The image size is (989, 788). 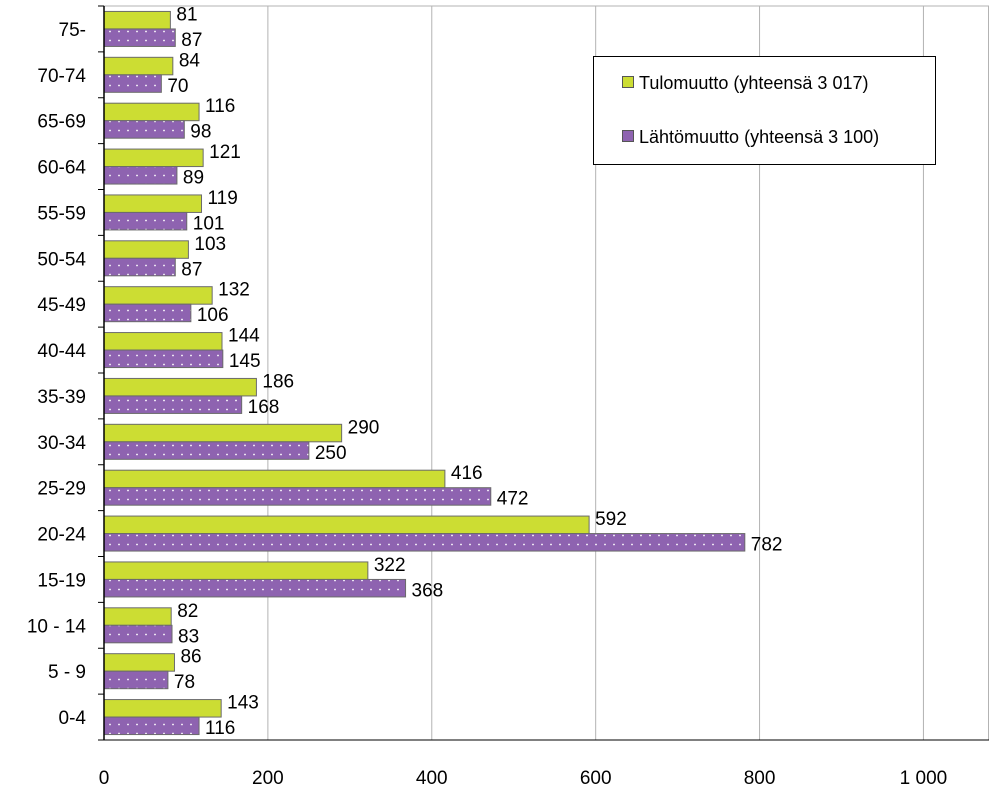 What do you see at coordinates (191, 40) in the screenshot?
I see `data-label-lahtomuutto-15: 87` at bounding box center [191, 40].